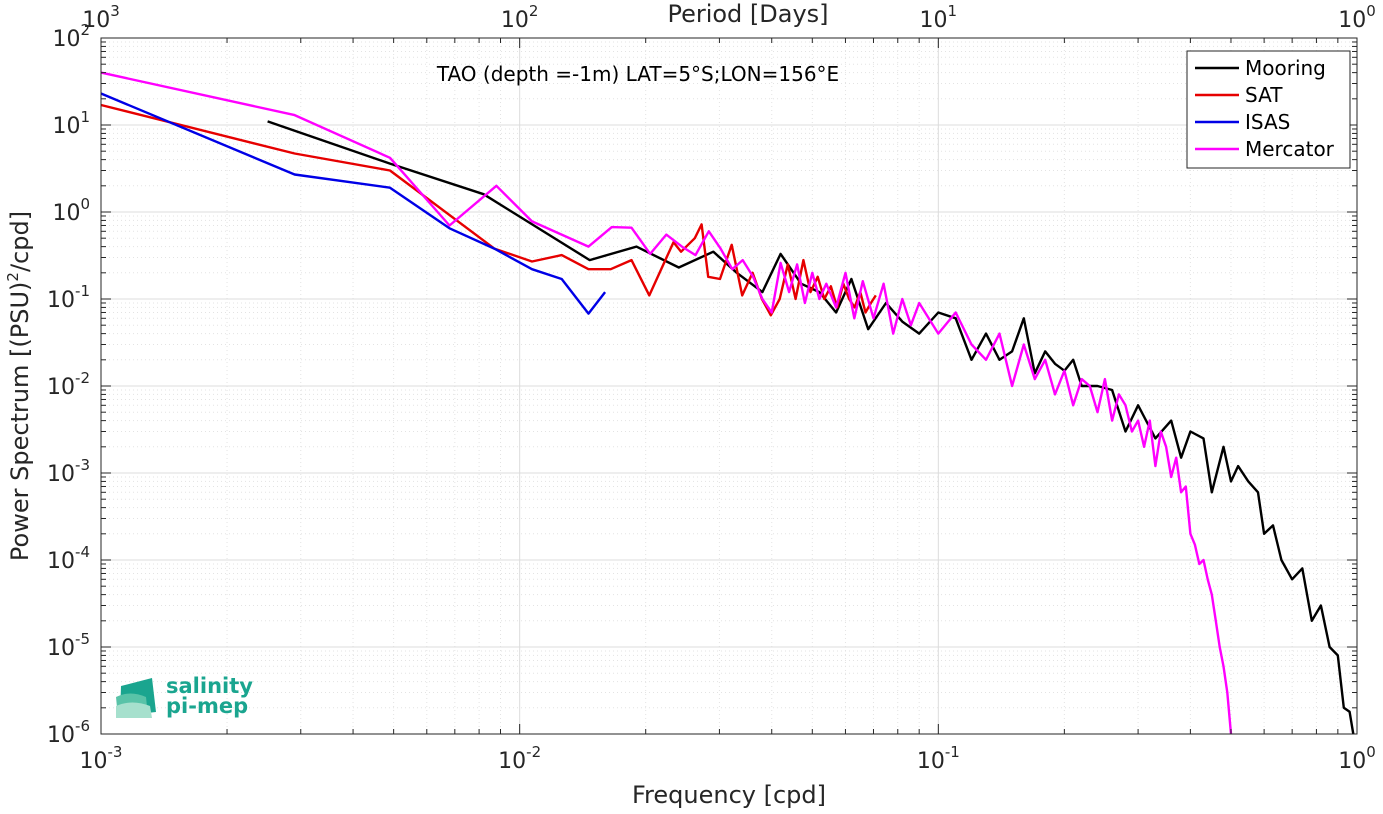 The width and height of the screenshot is (1383, 814). I want to click on y-tick-label-exponent: 1, so click(85, 117).